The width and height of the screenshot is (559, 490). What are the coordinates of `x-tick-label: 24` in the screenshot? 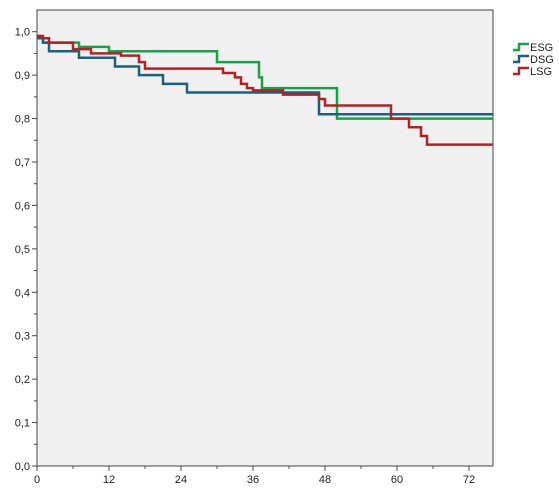 It's located at (181, 480).